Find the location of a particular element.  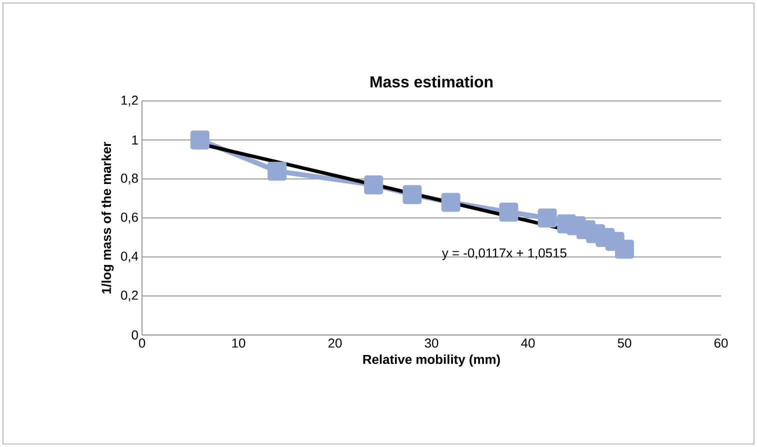

y-tick-label: 1,2 is located at coordinates (129, 101).